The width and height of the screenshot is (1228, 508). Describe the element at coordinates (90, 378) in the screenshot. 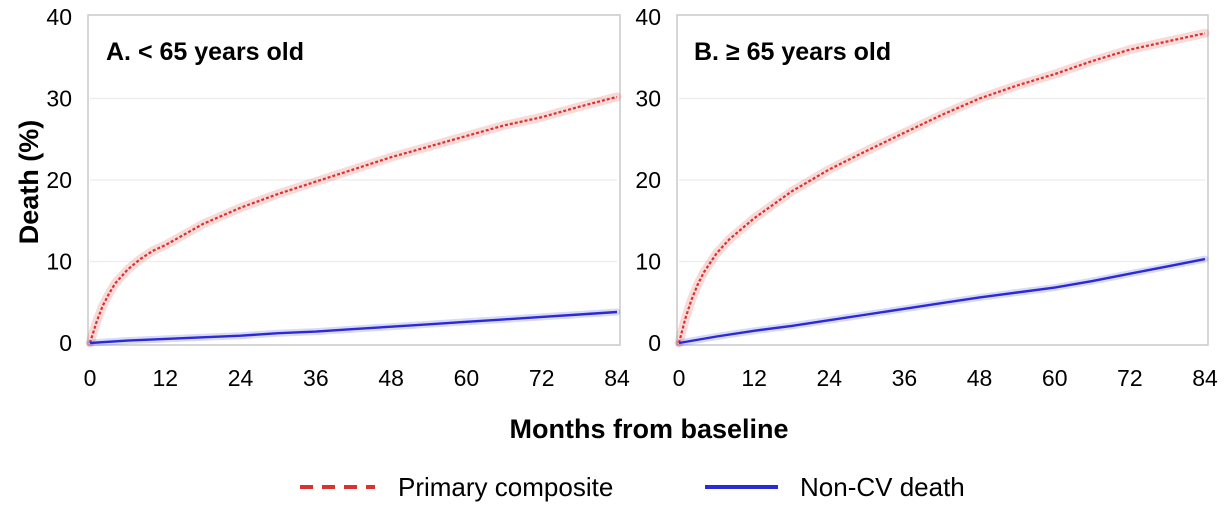

I see `panel-a-x-tick-label: 0` at that location.